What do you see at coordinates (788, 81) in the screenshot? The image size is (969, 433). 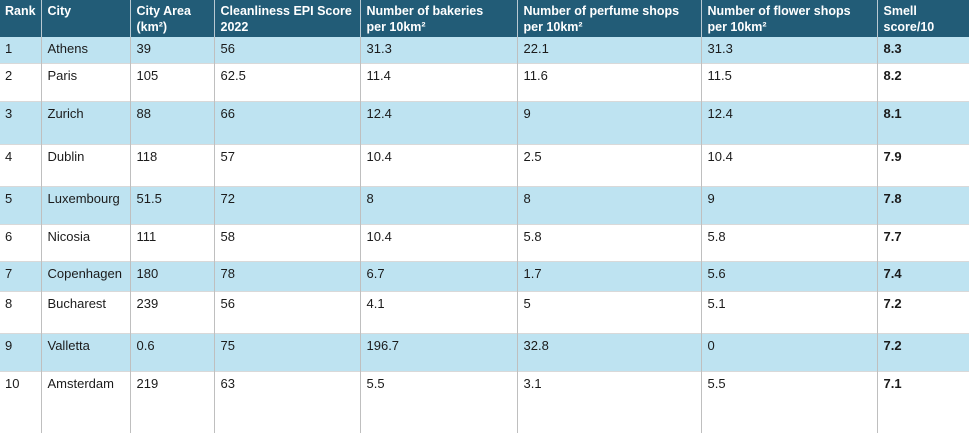 I see `cell-flower: 11.5` at bounding box center [788, 81].